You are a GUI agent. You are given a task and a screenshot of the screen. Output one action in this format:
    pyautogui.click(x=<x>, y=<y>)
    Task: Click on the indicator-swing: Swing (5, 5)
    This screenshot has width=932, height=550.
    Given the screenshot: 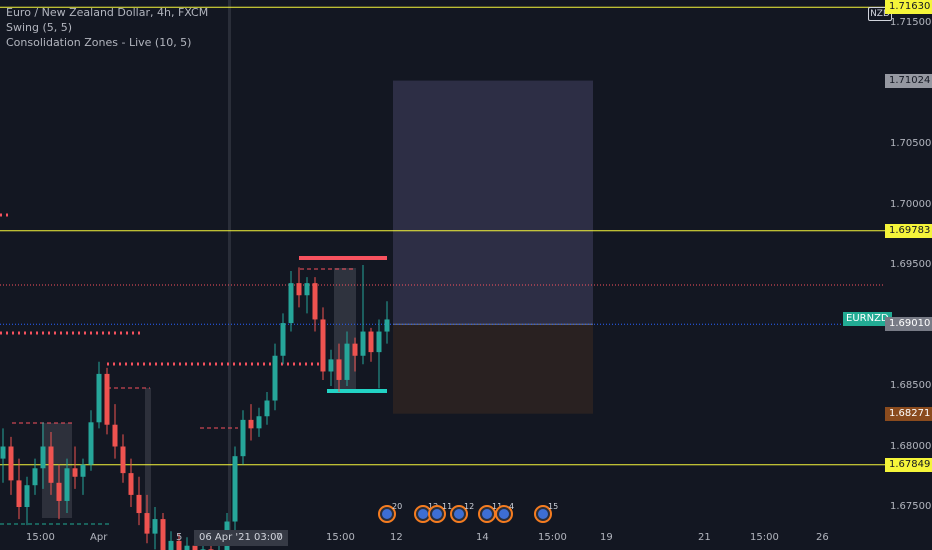 What is the action you would take?
    pyautogui.click(x=39, y=27)
    